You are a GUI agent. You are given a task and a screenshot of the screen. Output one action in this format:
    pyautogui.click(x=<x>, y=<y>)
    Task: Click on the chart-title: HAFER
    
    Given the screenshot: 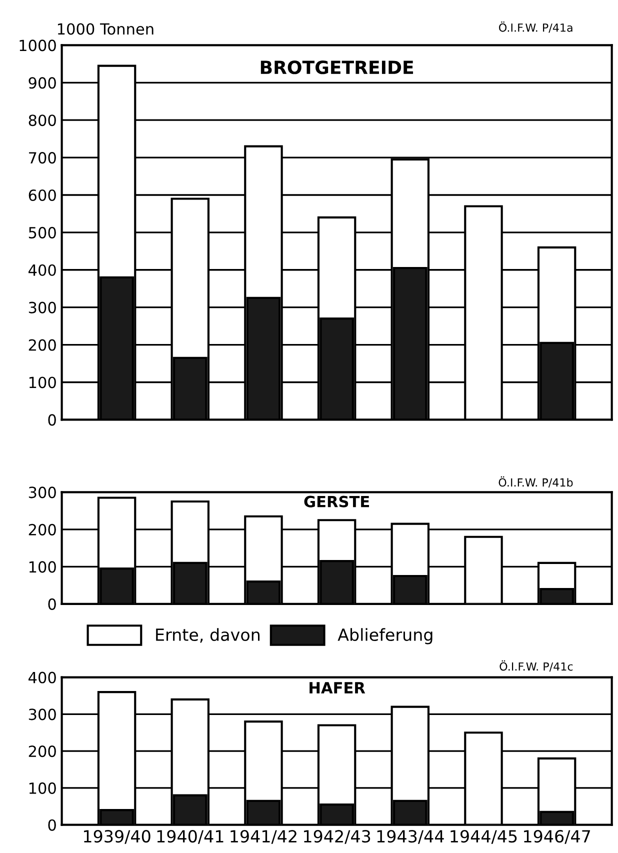 What is the action you would take?
    pyautogui.click(x=338, y=688)
    